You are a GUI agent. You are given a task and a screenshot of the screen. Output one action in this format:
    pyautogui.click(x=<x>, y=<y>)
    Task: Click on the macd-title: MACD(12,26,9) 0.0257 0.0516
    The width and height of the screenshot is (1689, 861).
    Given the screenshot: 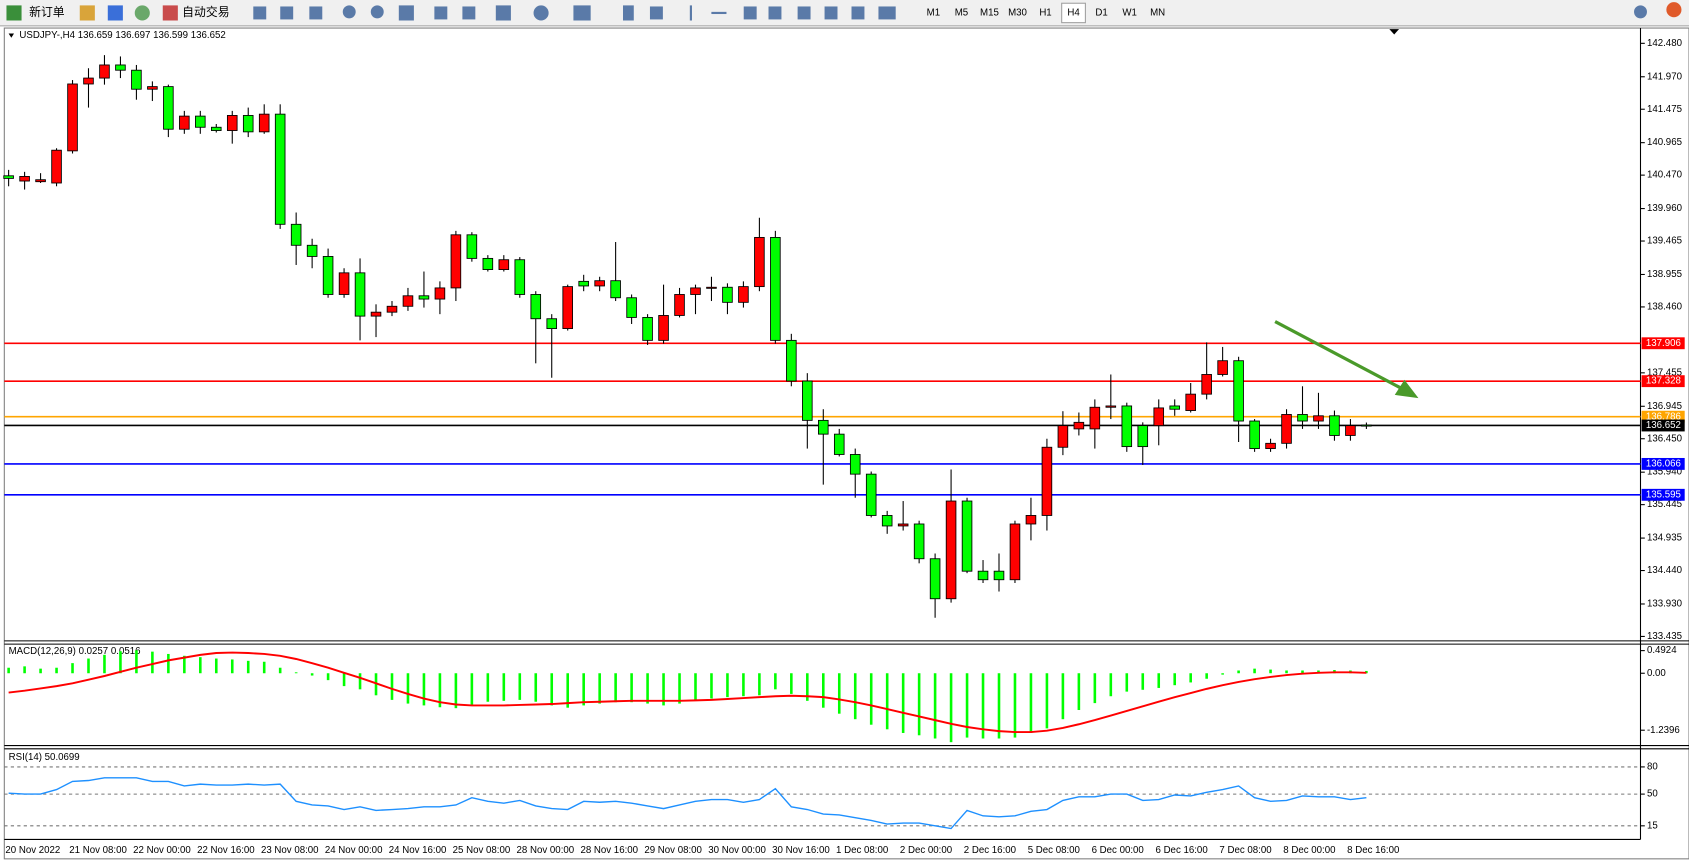 What is the action you would take?
    pyautogui.click(x=75, y=651)
    